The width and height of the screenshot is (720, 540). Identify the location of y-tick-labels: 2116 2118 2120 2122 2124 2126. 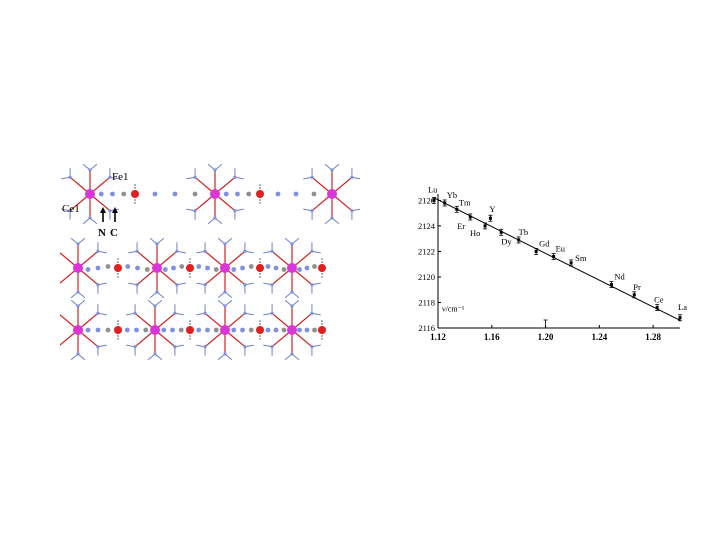
(429, 264).